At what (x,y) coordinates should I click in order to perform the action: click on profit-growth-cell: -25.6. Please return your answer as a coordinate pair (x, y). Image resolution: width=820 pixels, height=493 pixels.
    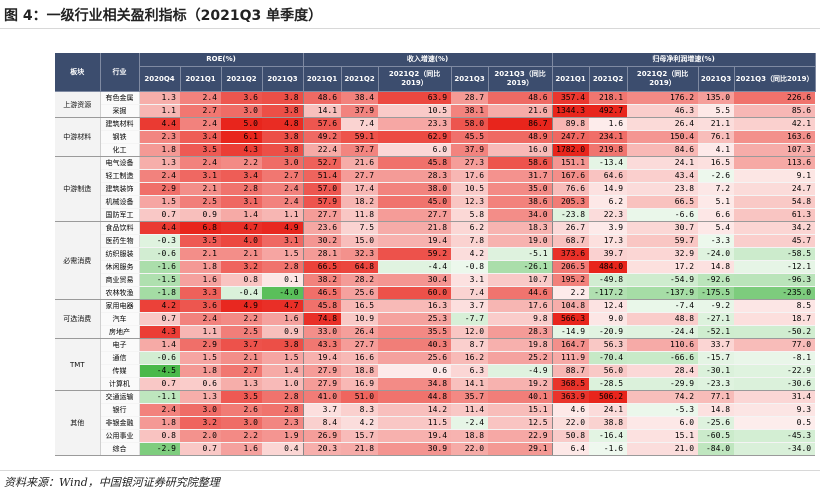
    Looking at the image, I should click on (716, 423).